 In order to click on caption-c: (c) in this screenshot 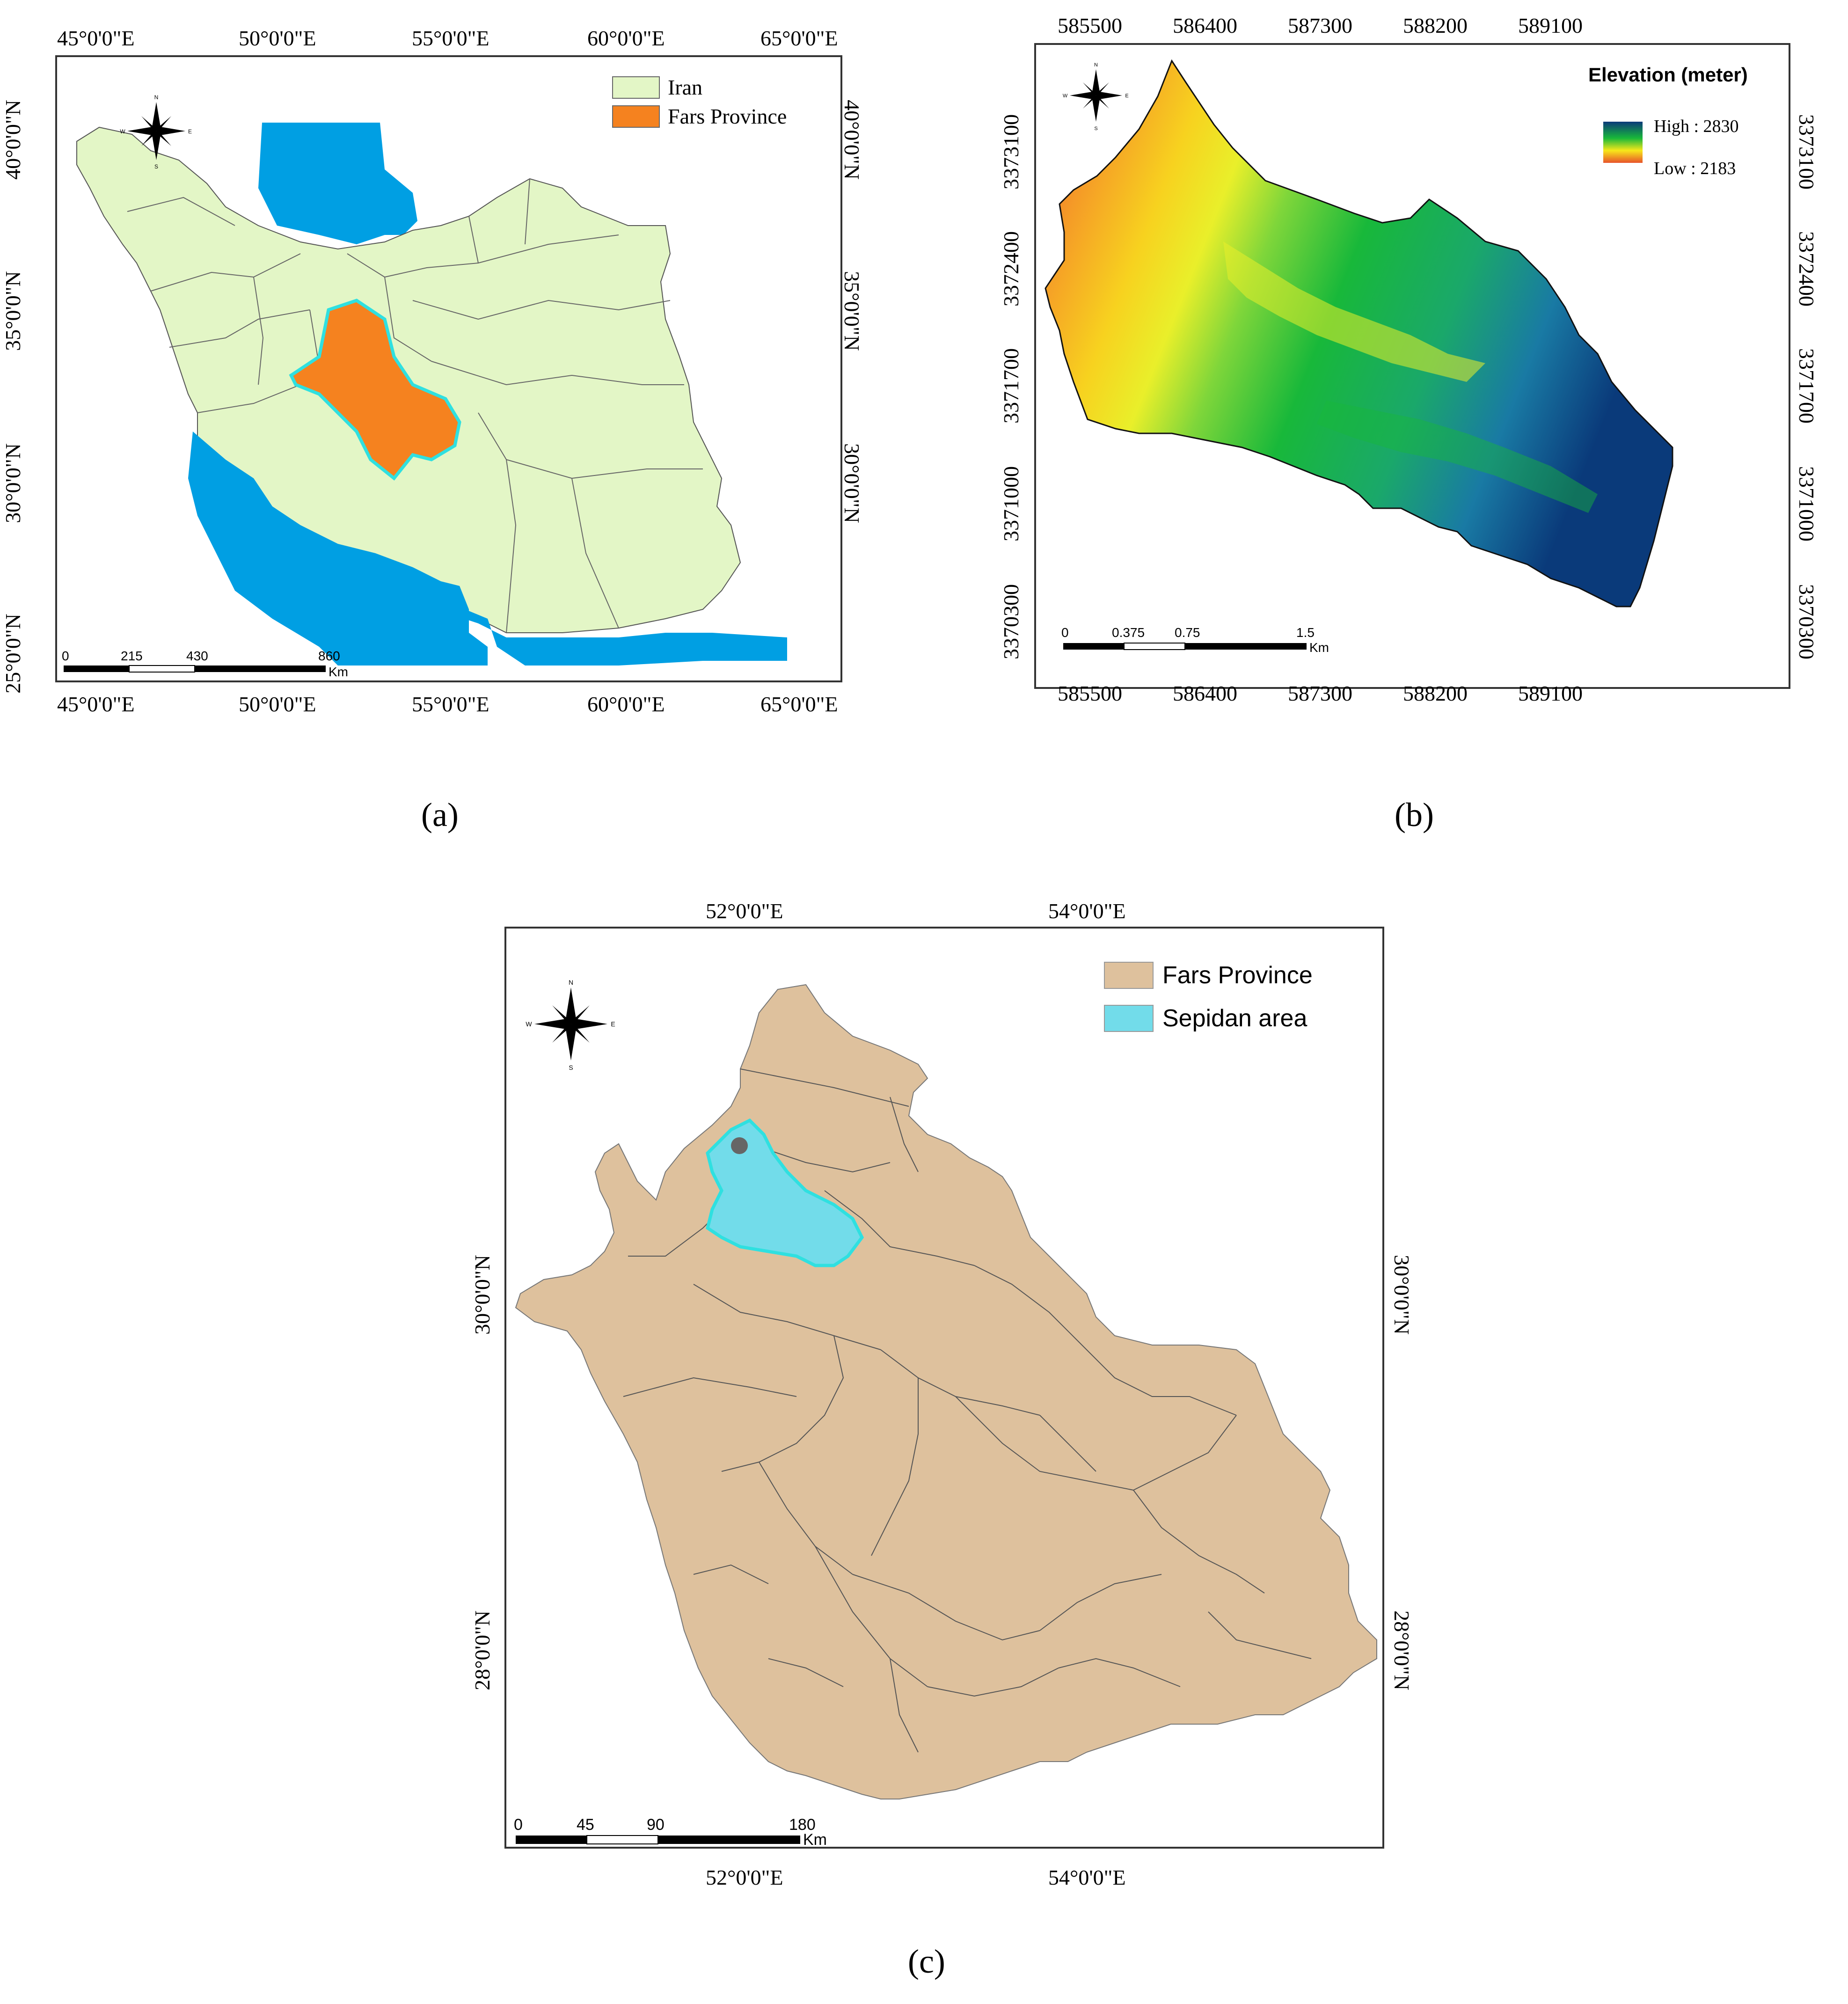, I will do `click(926, 1962)`.